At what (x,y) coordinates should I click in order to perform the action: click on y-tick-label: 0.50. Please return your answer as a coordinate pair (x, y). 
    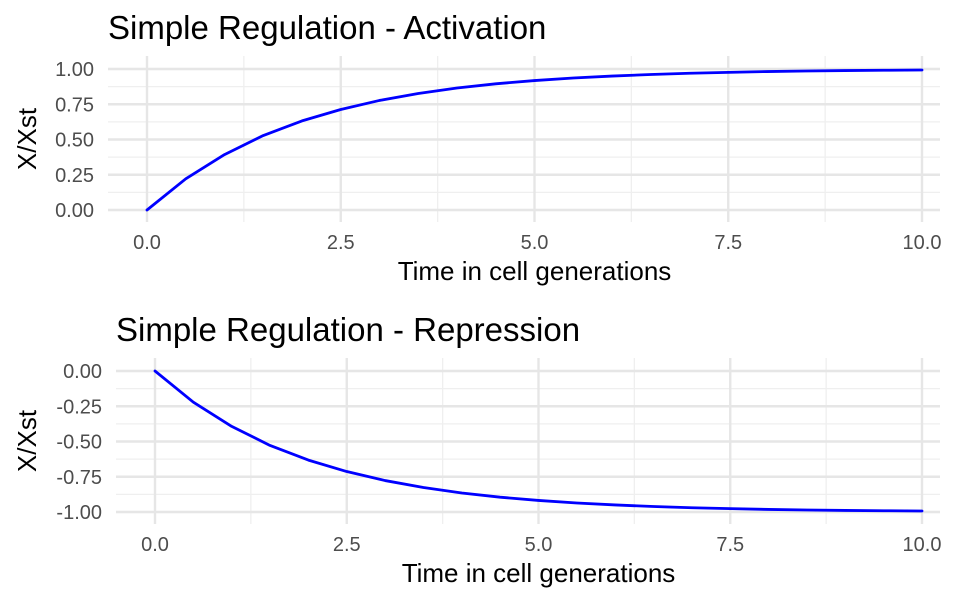
    Looking at the image, I should click on (74, 141).